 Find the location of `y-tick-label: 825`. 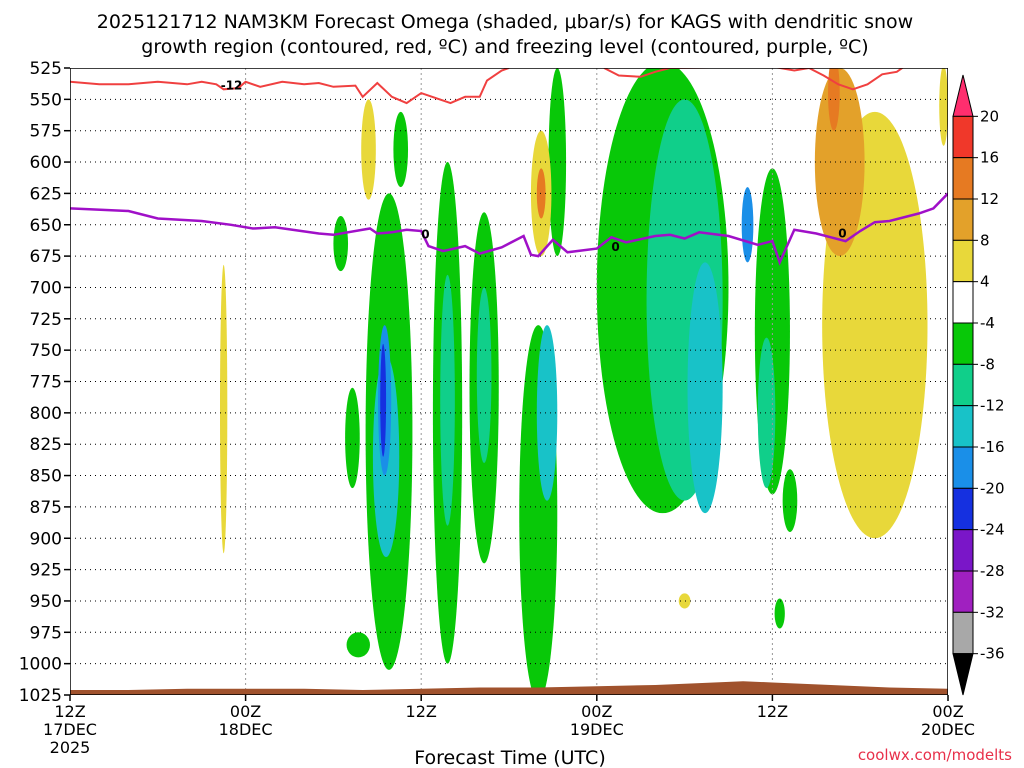

y-tick-label: 825 is located at coordinates (46, 445).